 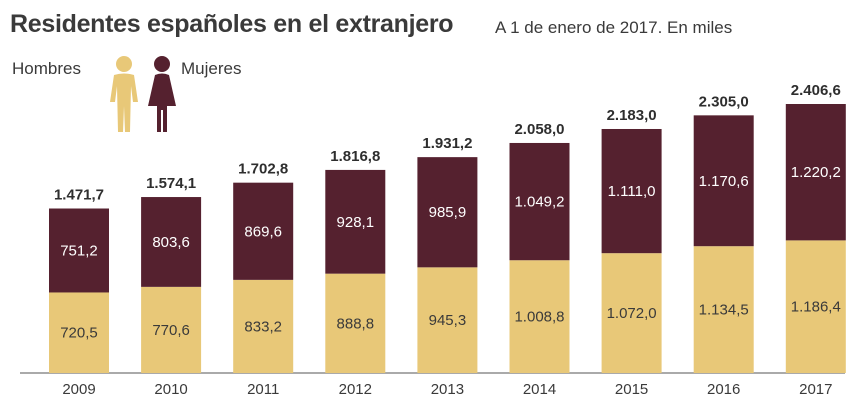 What do you see at coordinates (614, 27) in the screenshot?
I see `chart-subtitle: A 1 de enero de 2017. En miles` at bounding box center [614, 27].